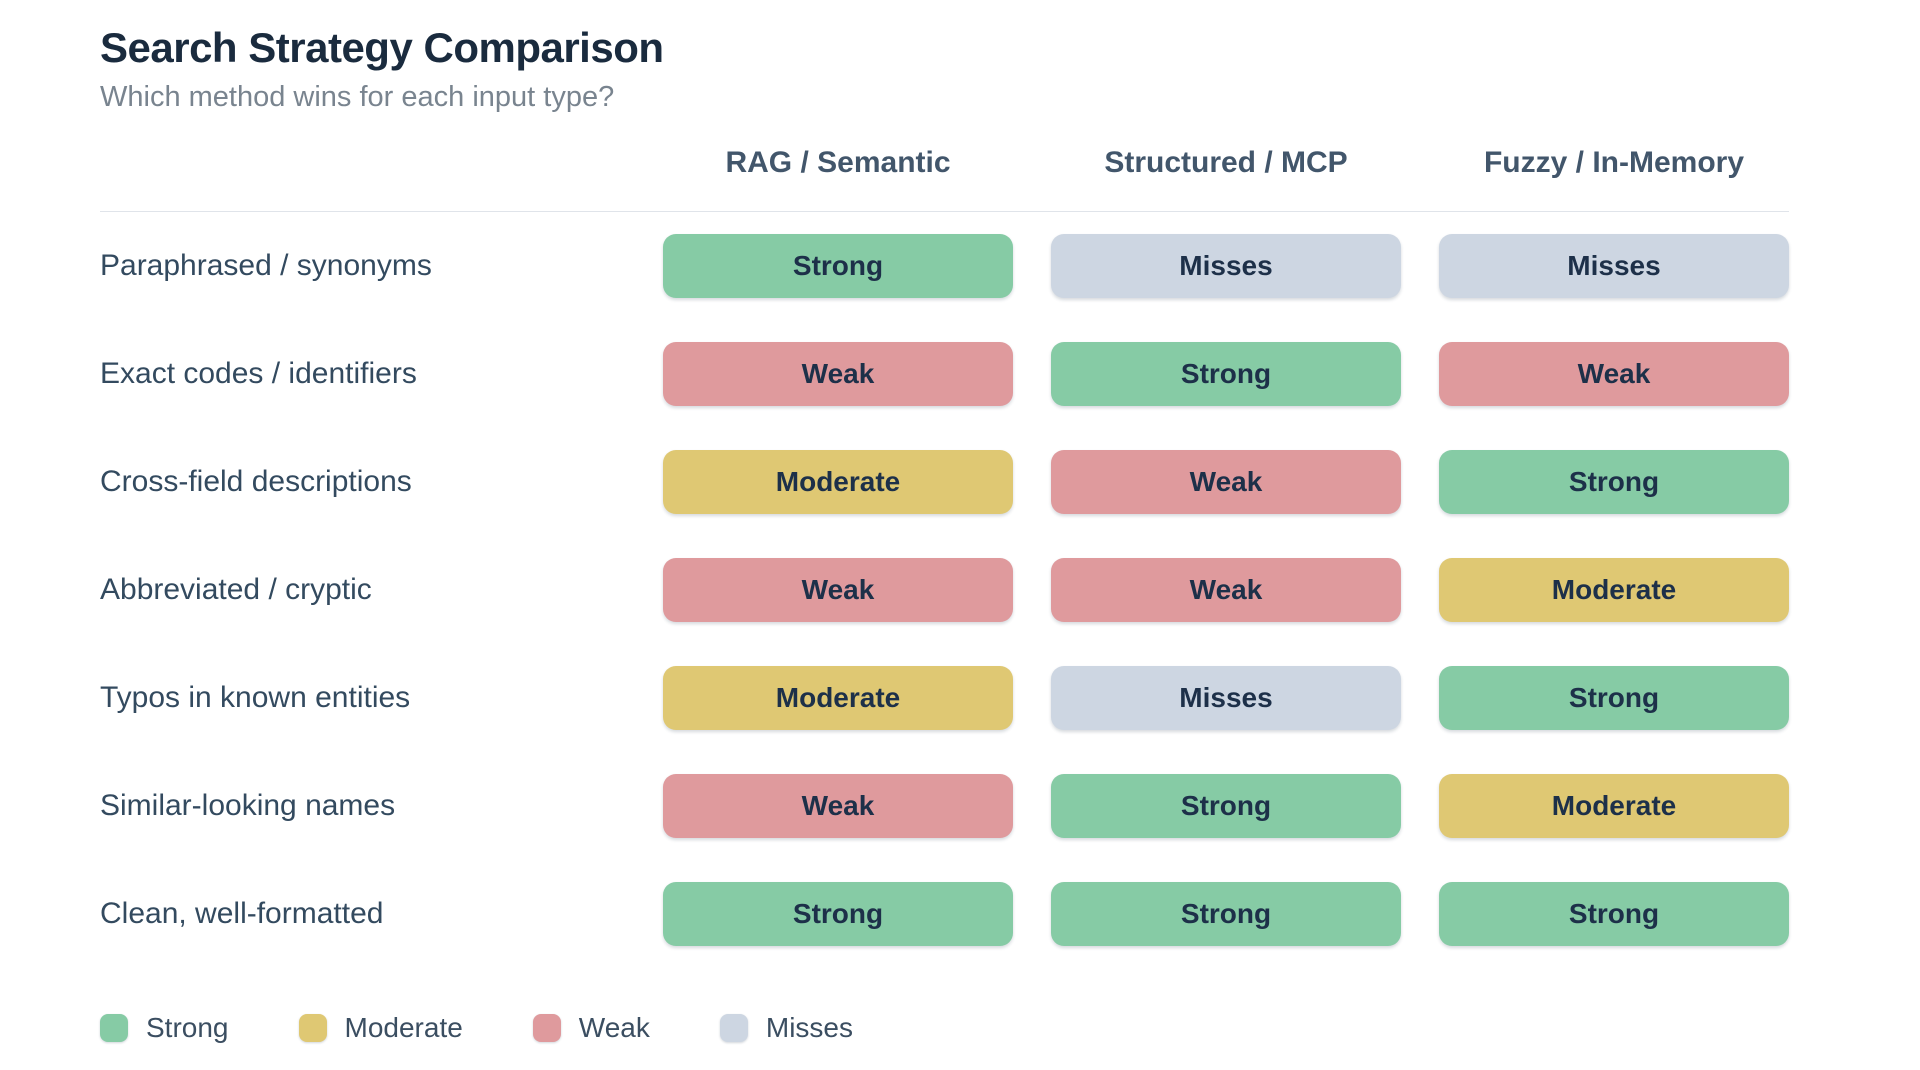 The height and width of the screenshot is (1070, 1920). What do you see at coordinates (255, 698) in the screenshot?
I see `row-label: Typos in known entities` at bounding box center [255, 698].